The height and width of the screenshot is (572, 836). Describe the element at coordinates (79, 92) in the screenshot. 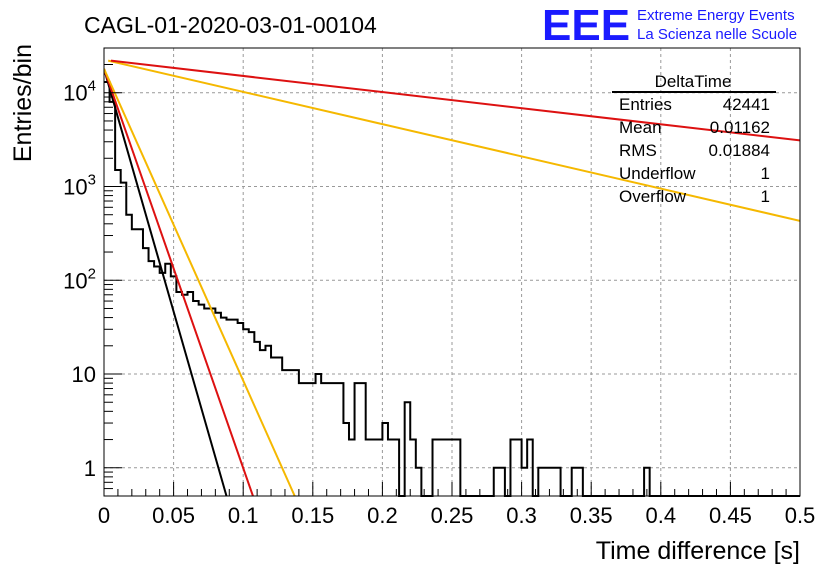

I see `y-tick-label: 10⁴` at that location.